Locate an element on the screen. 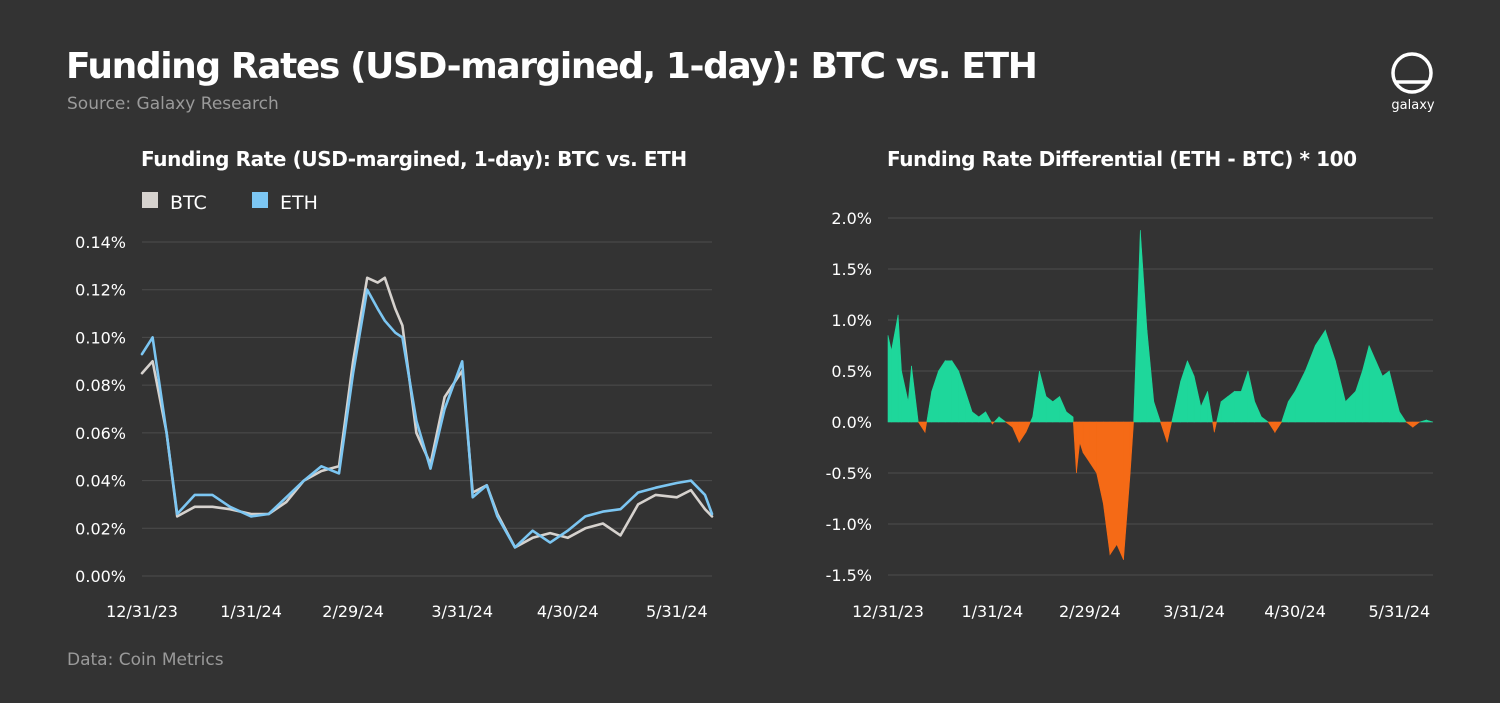  x-tick-label: 5/31/24 is located at coordinates (1400, 611).